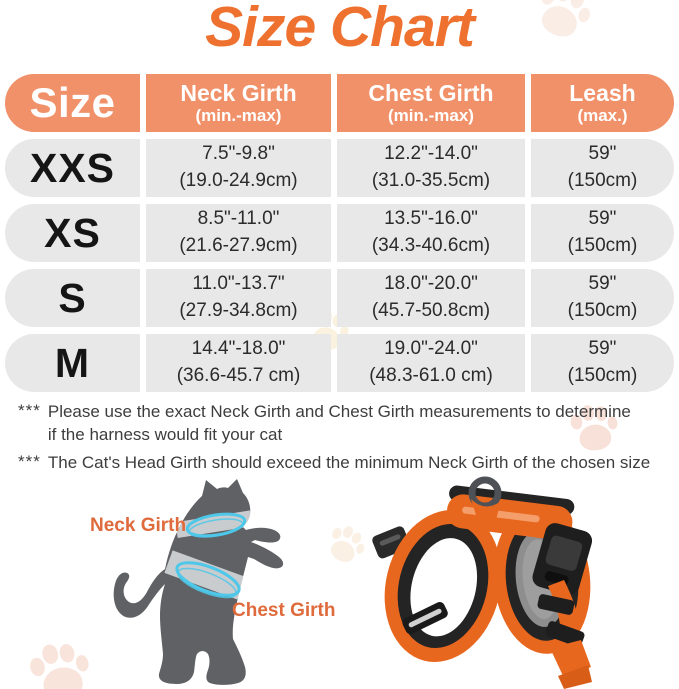  Describe the element at coordinates (431, 168) in the screenshot. I see `chest-girth-cell: 12.2"-14.0" (31.0-35.5cm)` at that location.